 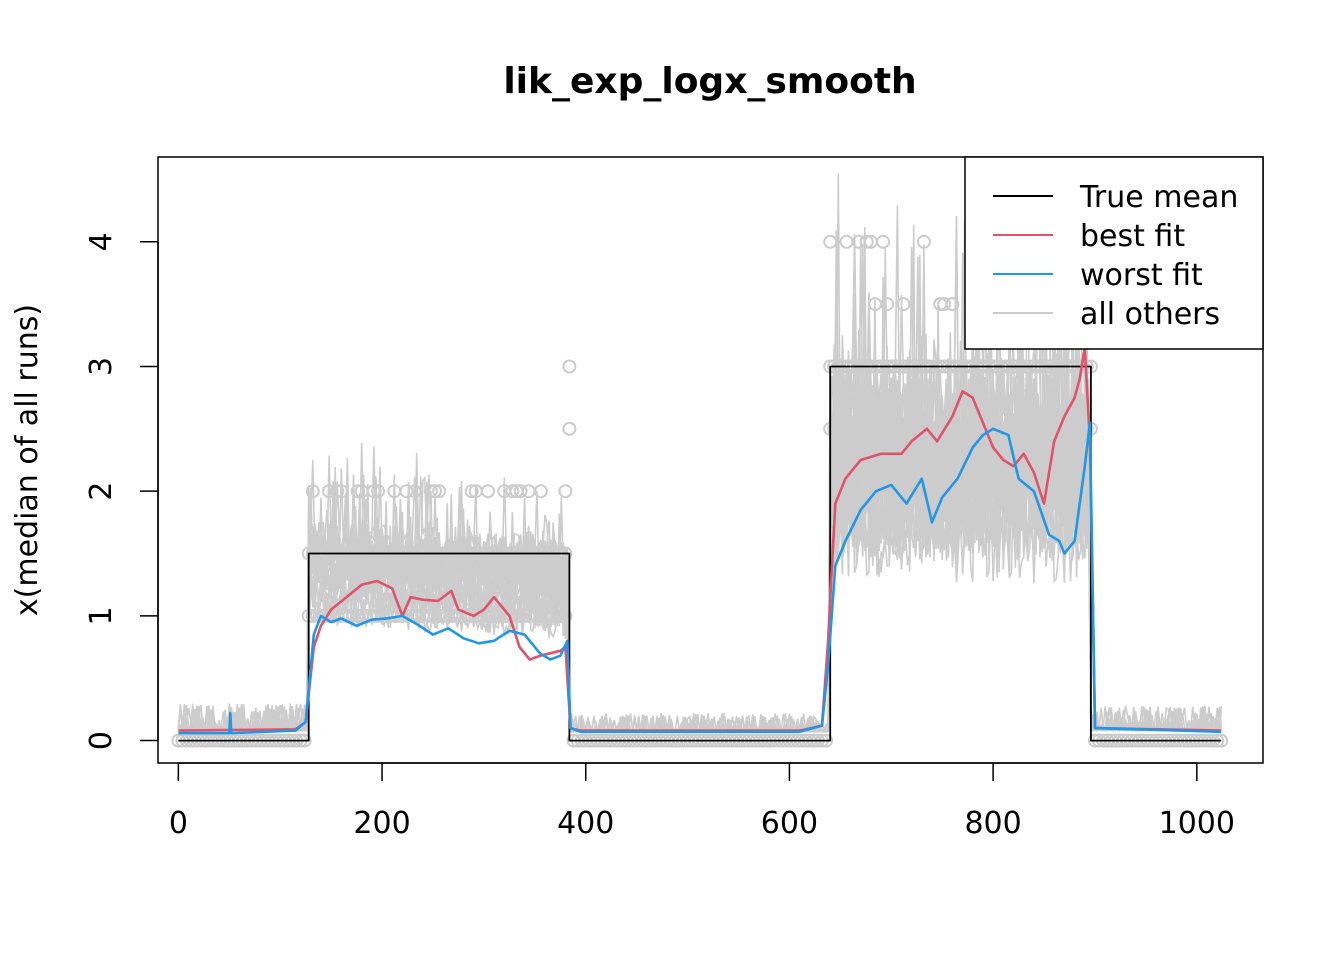 What do you see at coordinates (702, 801) in the screenshot?
I see `x-axis: 0 200 400 600 800 1000` at bounding box center [702, 801].